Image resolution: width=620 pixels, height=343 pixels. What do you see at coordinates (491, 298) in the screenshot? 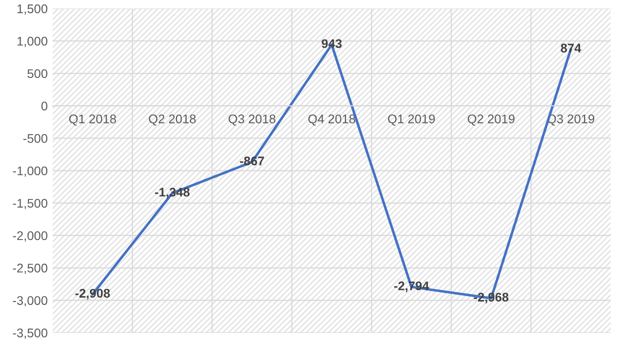
I see `data-label: -2,968` at bounding box center [491, 298].